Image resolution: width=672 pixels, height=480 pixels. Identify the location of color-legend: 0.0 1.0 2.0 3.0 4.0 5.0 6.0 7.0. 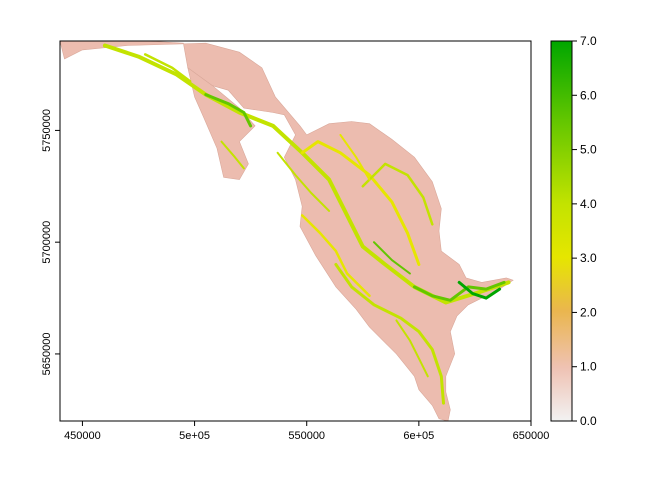
(573, 231).